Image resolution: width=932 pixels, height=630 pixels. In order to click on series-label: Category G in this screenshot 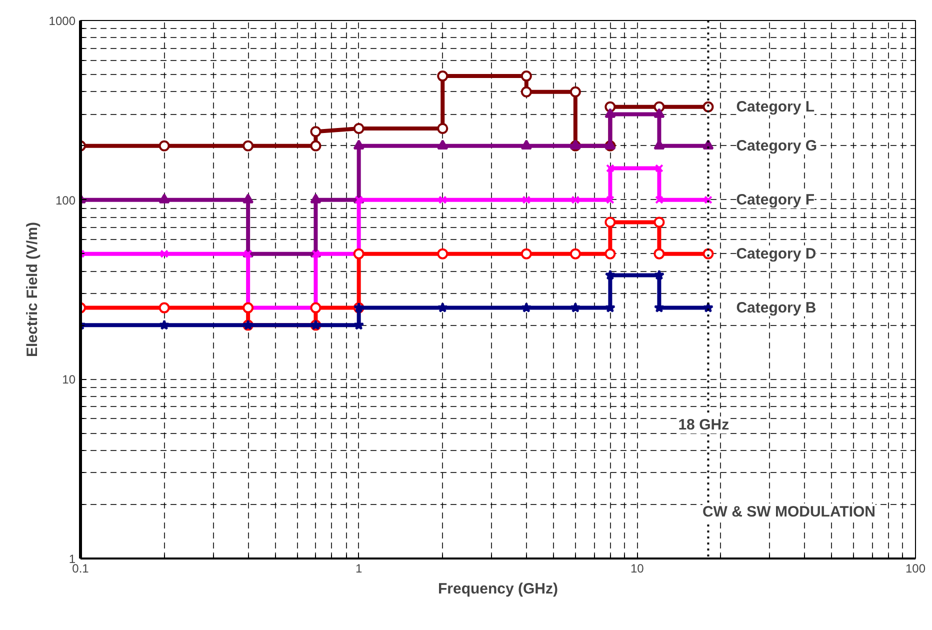, I will do `click(777, 145)`.